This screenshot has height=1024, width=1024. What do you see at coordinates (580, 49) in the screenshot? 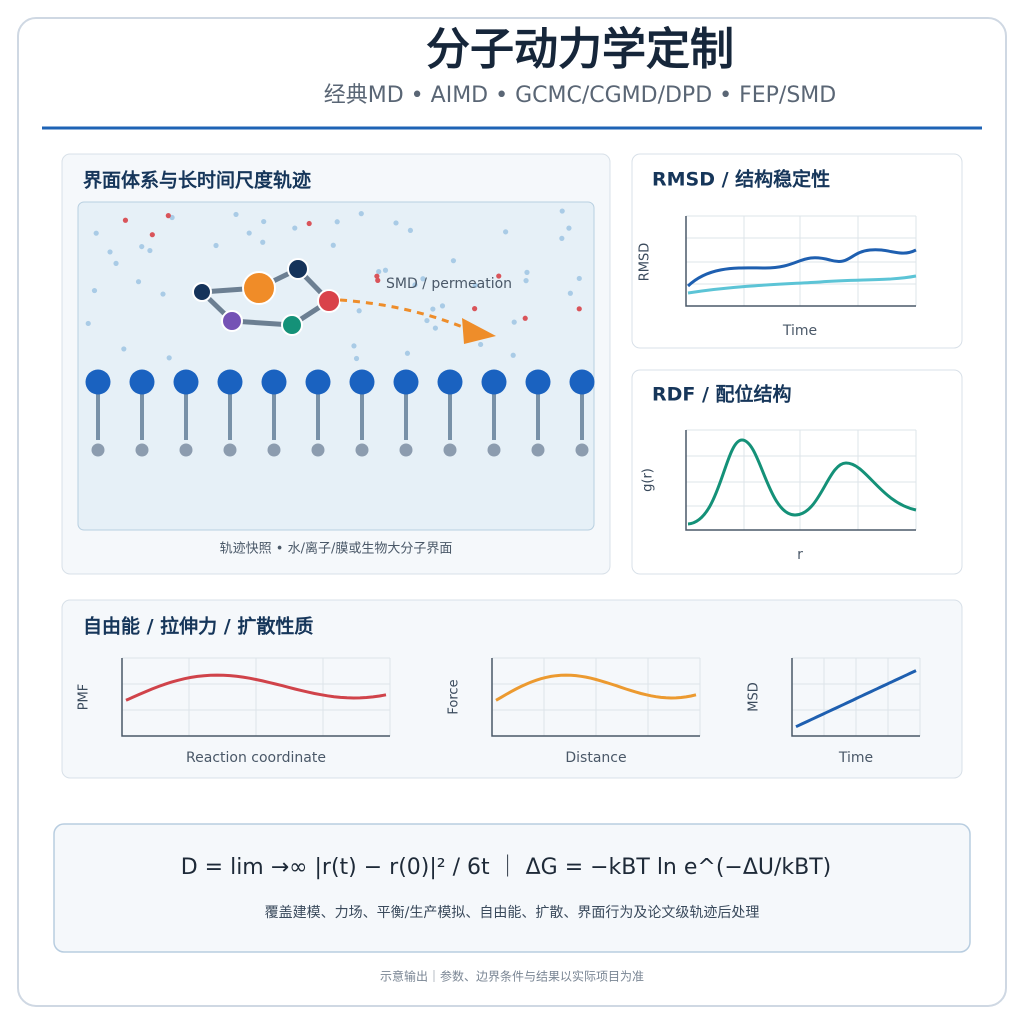
I see `title: 分子动力学定制` at bounding box center [580, 49].